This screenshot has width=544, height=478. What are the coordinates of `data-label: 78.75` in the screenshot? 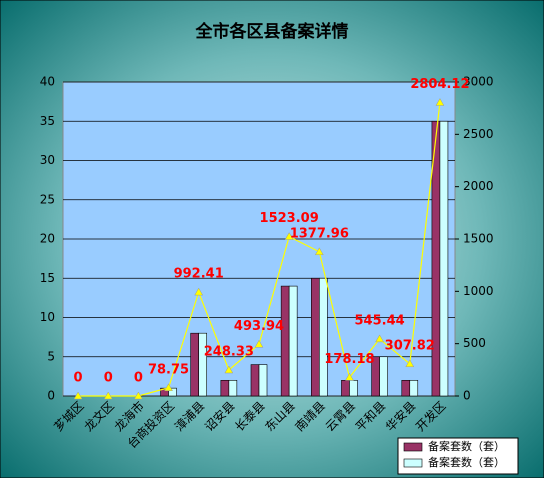 It's located at (168, 369).